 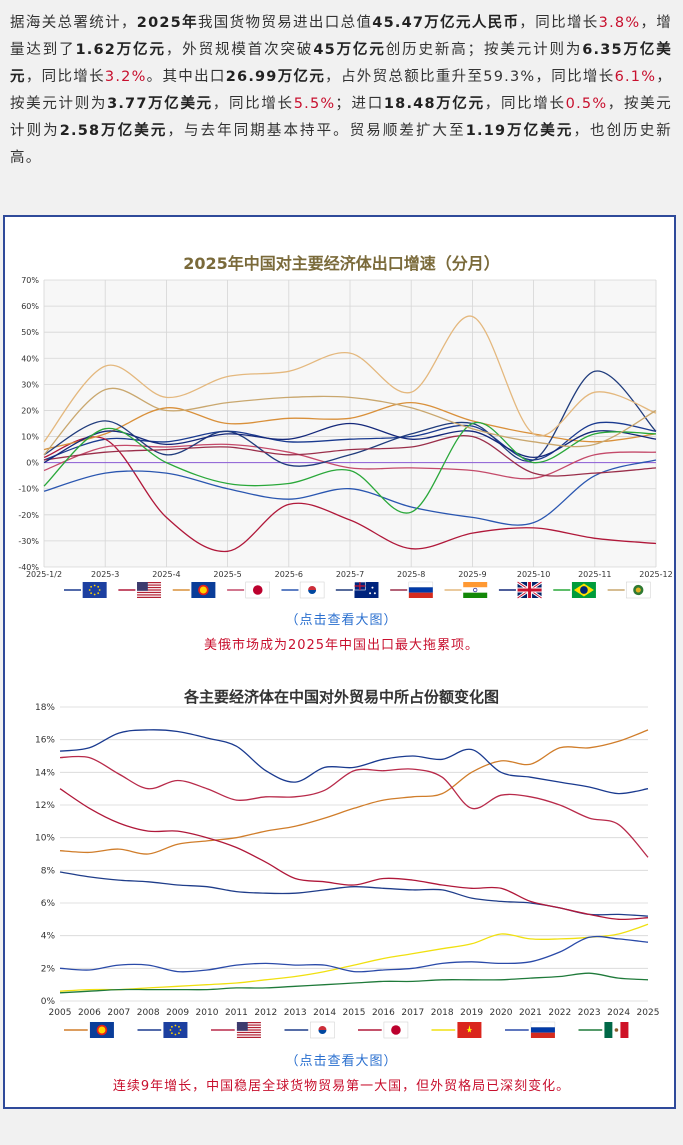 I want to click on chart2-x-tick-label: 2017, so click(x=412, y=1013).